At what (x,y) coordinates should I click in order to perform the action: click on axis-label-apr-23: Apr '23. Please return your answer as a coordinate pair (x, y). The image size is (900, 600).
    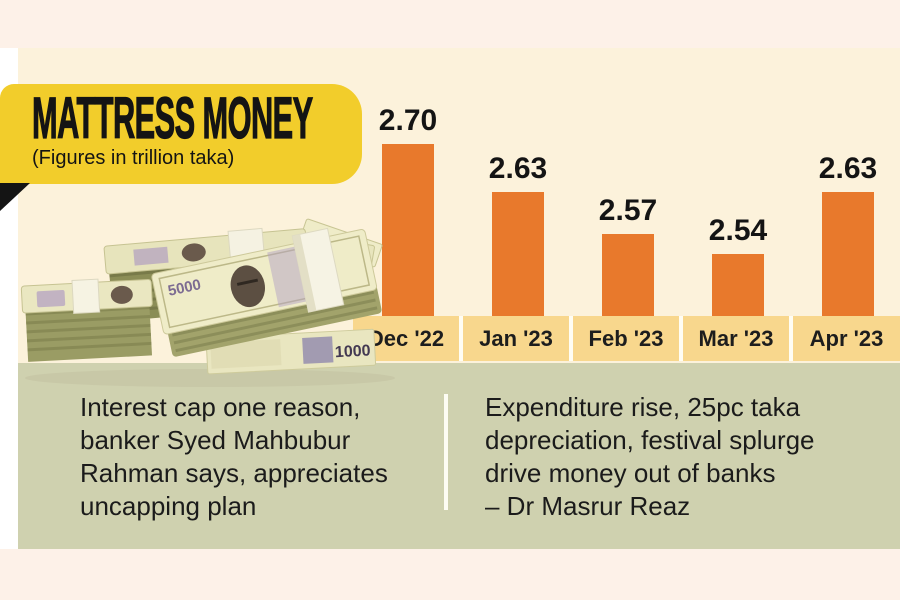
    Looking at the image, I should click on (846, 338).